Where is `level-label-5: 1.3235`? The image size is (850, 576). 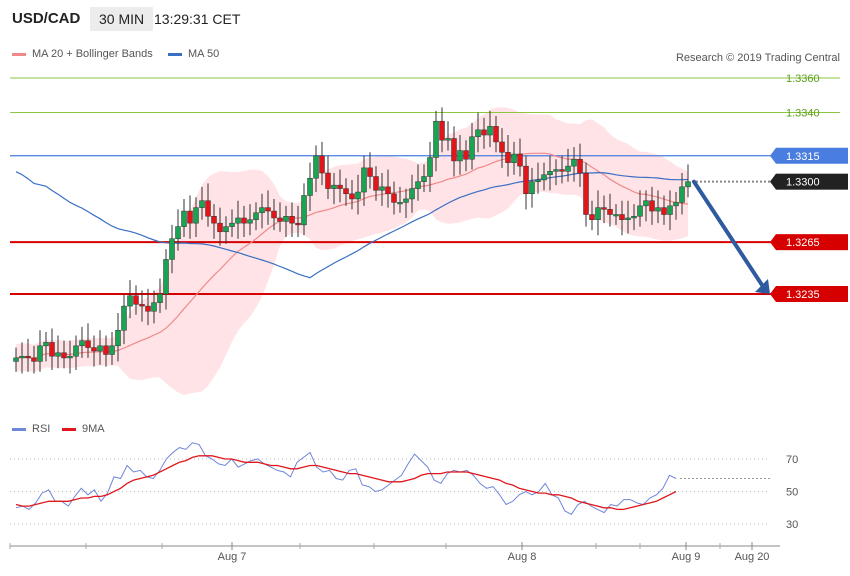
level-label-5: 1.3235 is located at coordinates (809, 294).